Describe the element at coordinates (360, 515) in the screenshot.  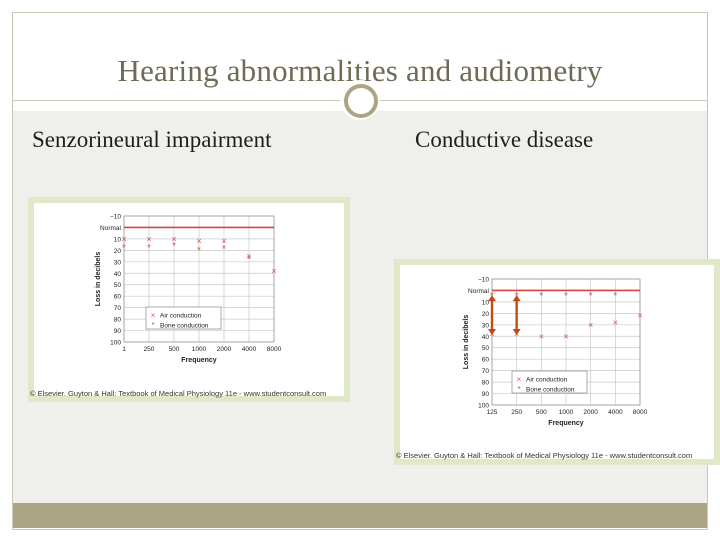
I see `footer-bar` at that location.